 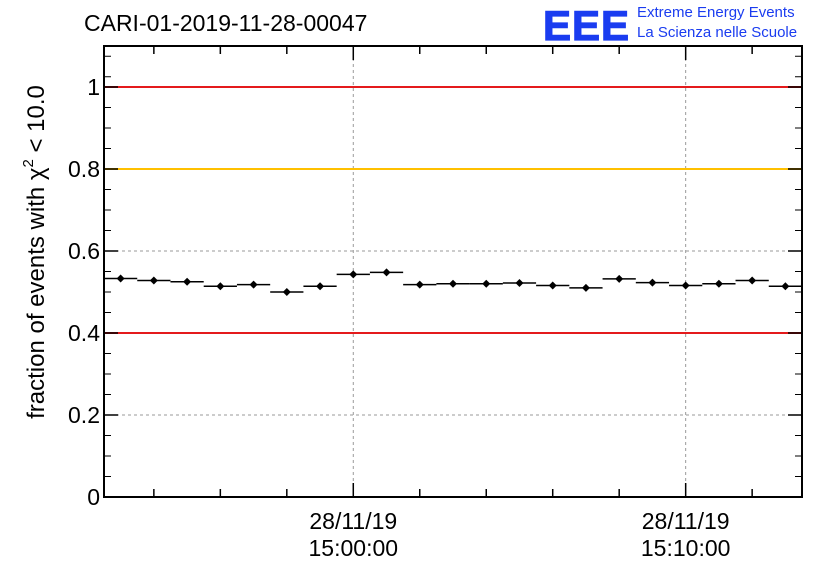 I want to click on y-tick-label: 0.6, so click(x=84, y=251).